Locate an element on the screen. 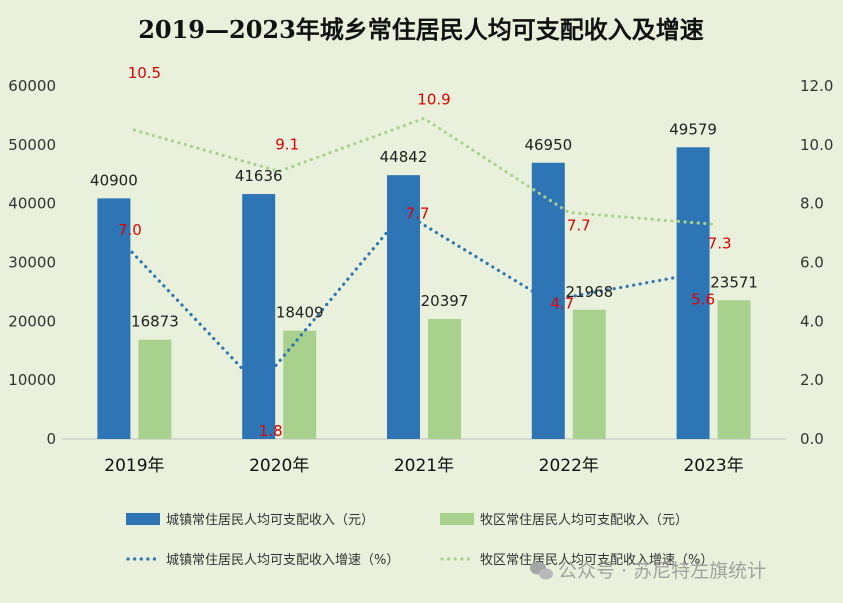  pastoral-income-label: 23571 is located at coordinates (734, 282).